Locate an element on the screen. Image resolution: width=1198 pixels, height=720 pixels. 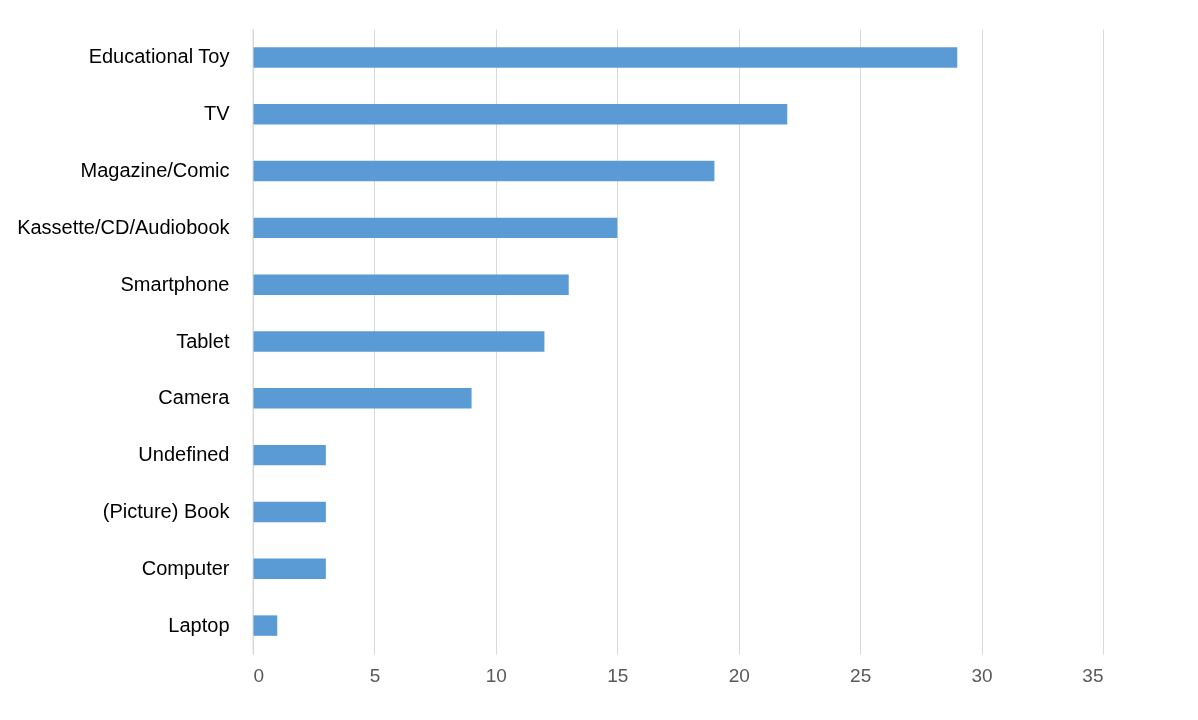
x-tick-label: 10 is located at coordinates (496, 675).